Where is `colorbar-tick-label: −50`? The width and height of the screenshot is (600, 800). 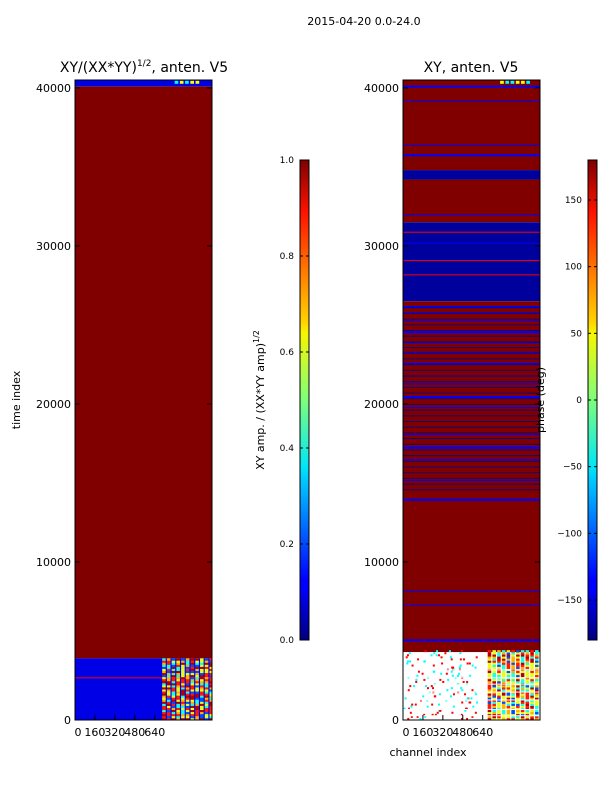 colorbar-tick-label: −50 is located at coordinates (572, 468).